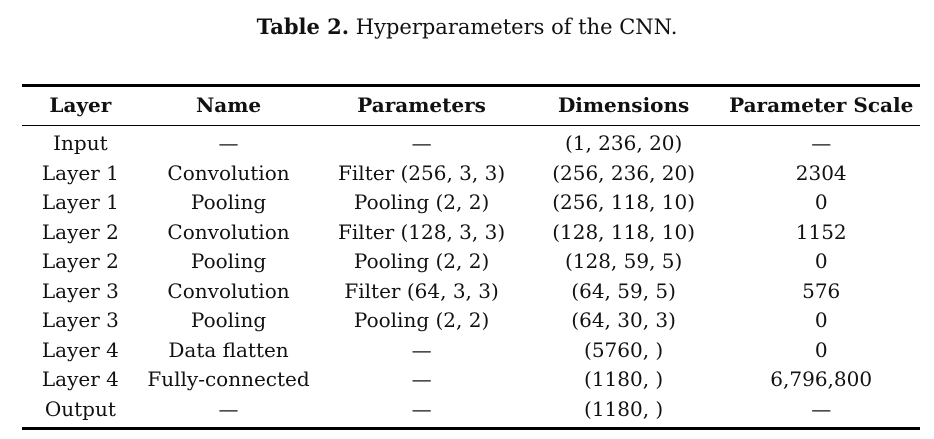 This screenshot has width=934, height=439. I want to click on table-cell: 576, so click(821, 290).